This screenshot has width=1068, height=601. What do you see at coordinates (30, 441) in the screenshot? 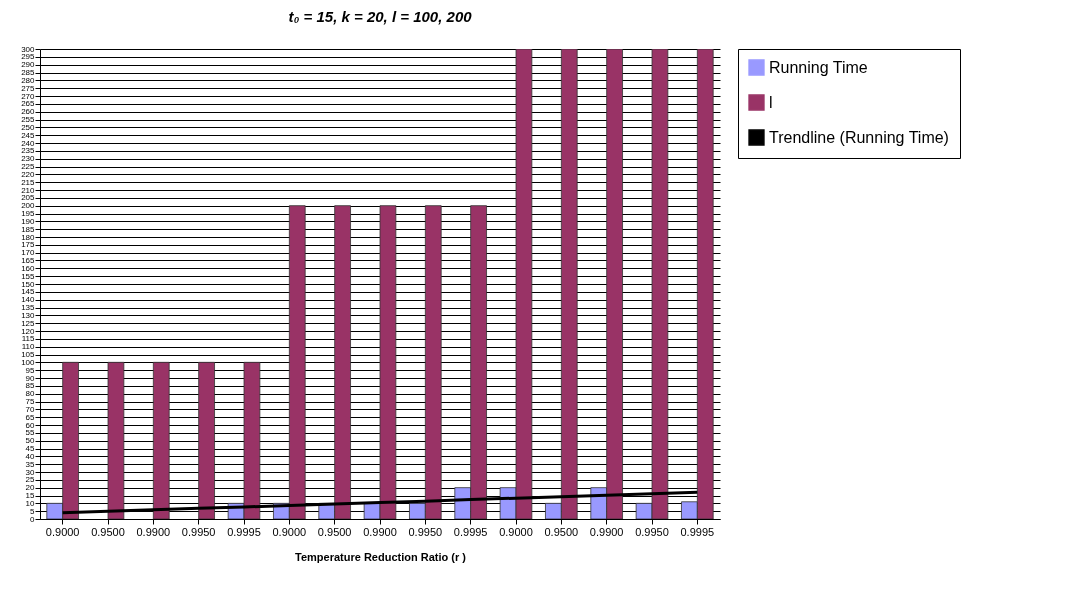
I see `y-tick-label: 50` at bounding box center [30, 441].